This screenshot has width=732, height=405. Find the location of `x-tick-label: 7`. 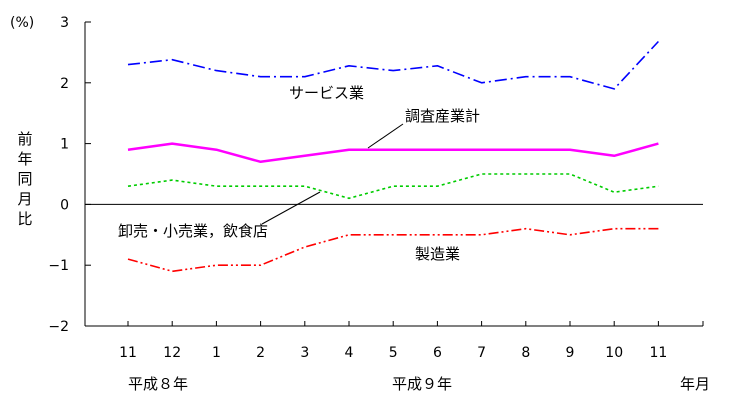

x-tick-label: 7 is located at coordinates (481, 353).